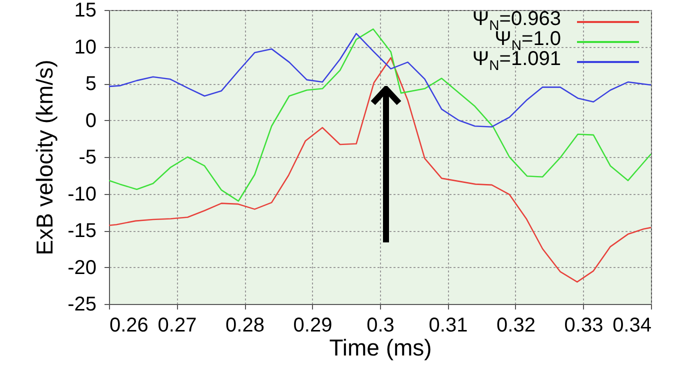 The height and width of the screenshot is (390, 698). What do you see at coordinates (82, 305) in the screenshot?
I see `y-tick-label: -25` at bounding box center [82, 305].